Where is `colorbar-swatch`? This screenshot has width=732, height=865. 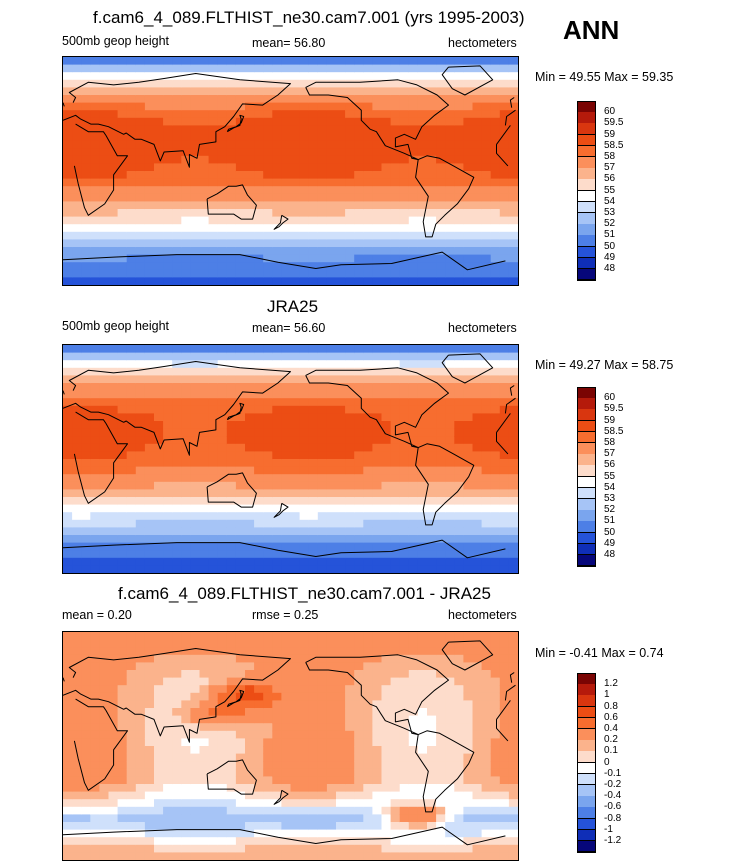
colorbar-swatch is located at coordinates (586, 437).